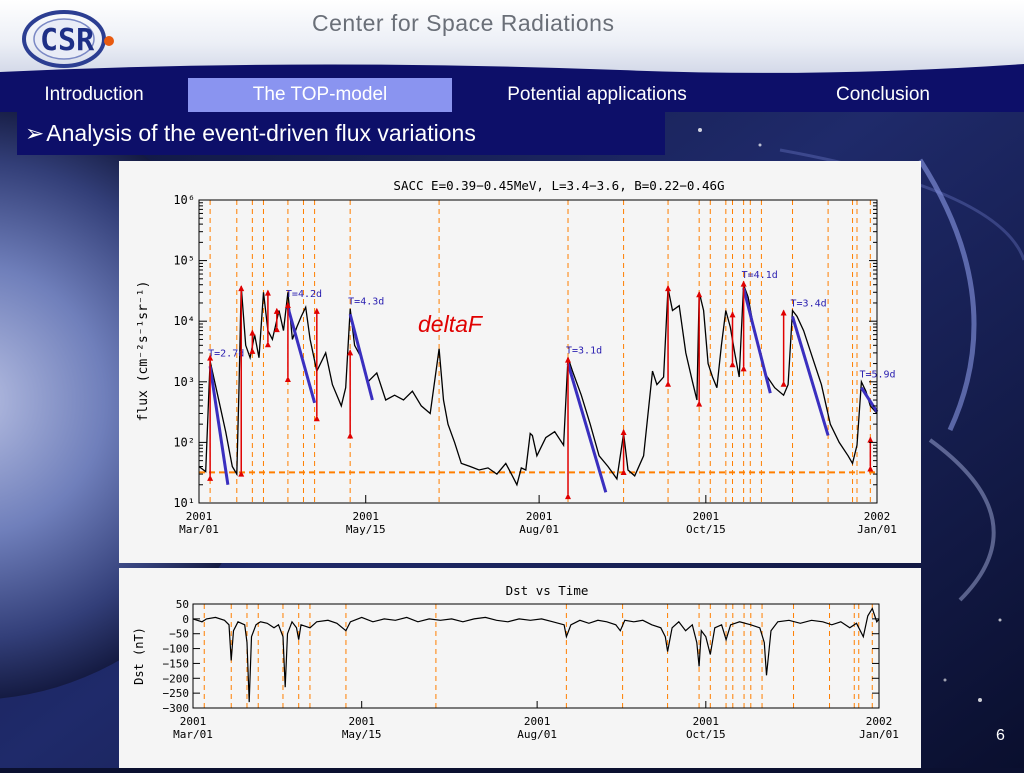  I want to click on y-tick-label: 10³, so click(184, 382).